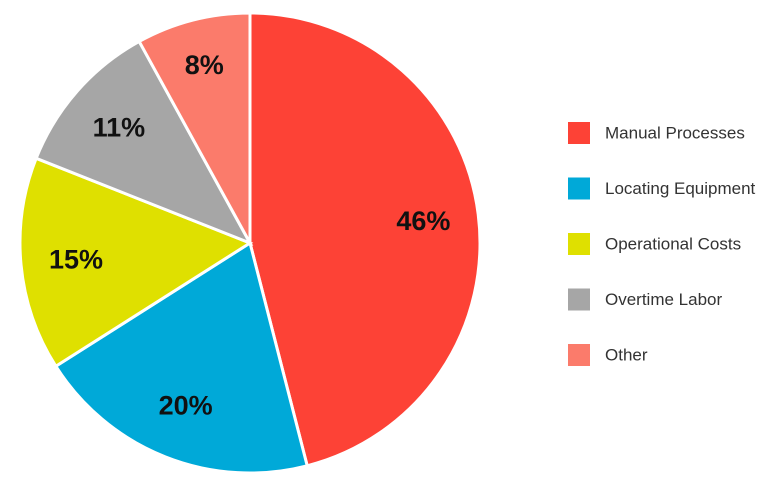 The image size is (777, 488). Describe the element at coordinates (675, 133) in the screenshot. I see `legend-label: Manual Processes` at that location.